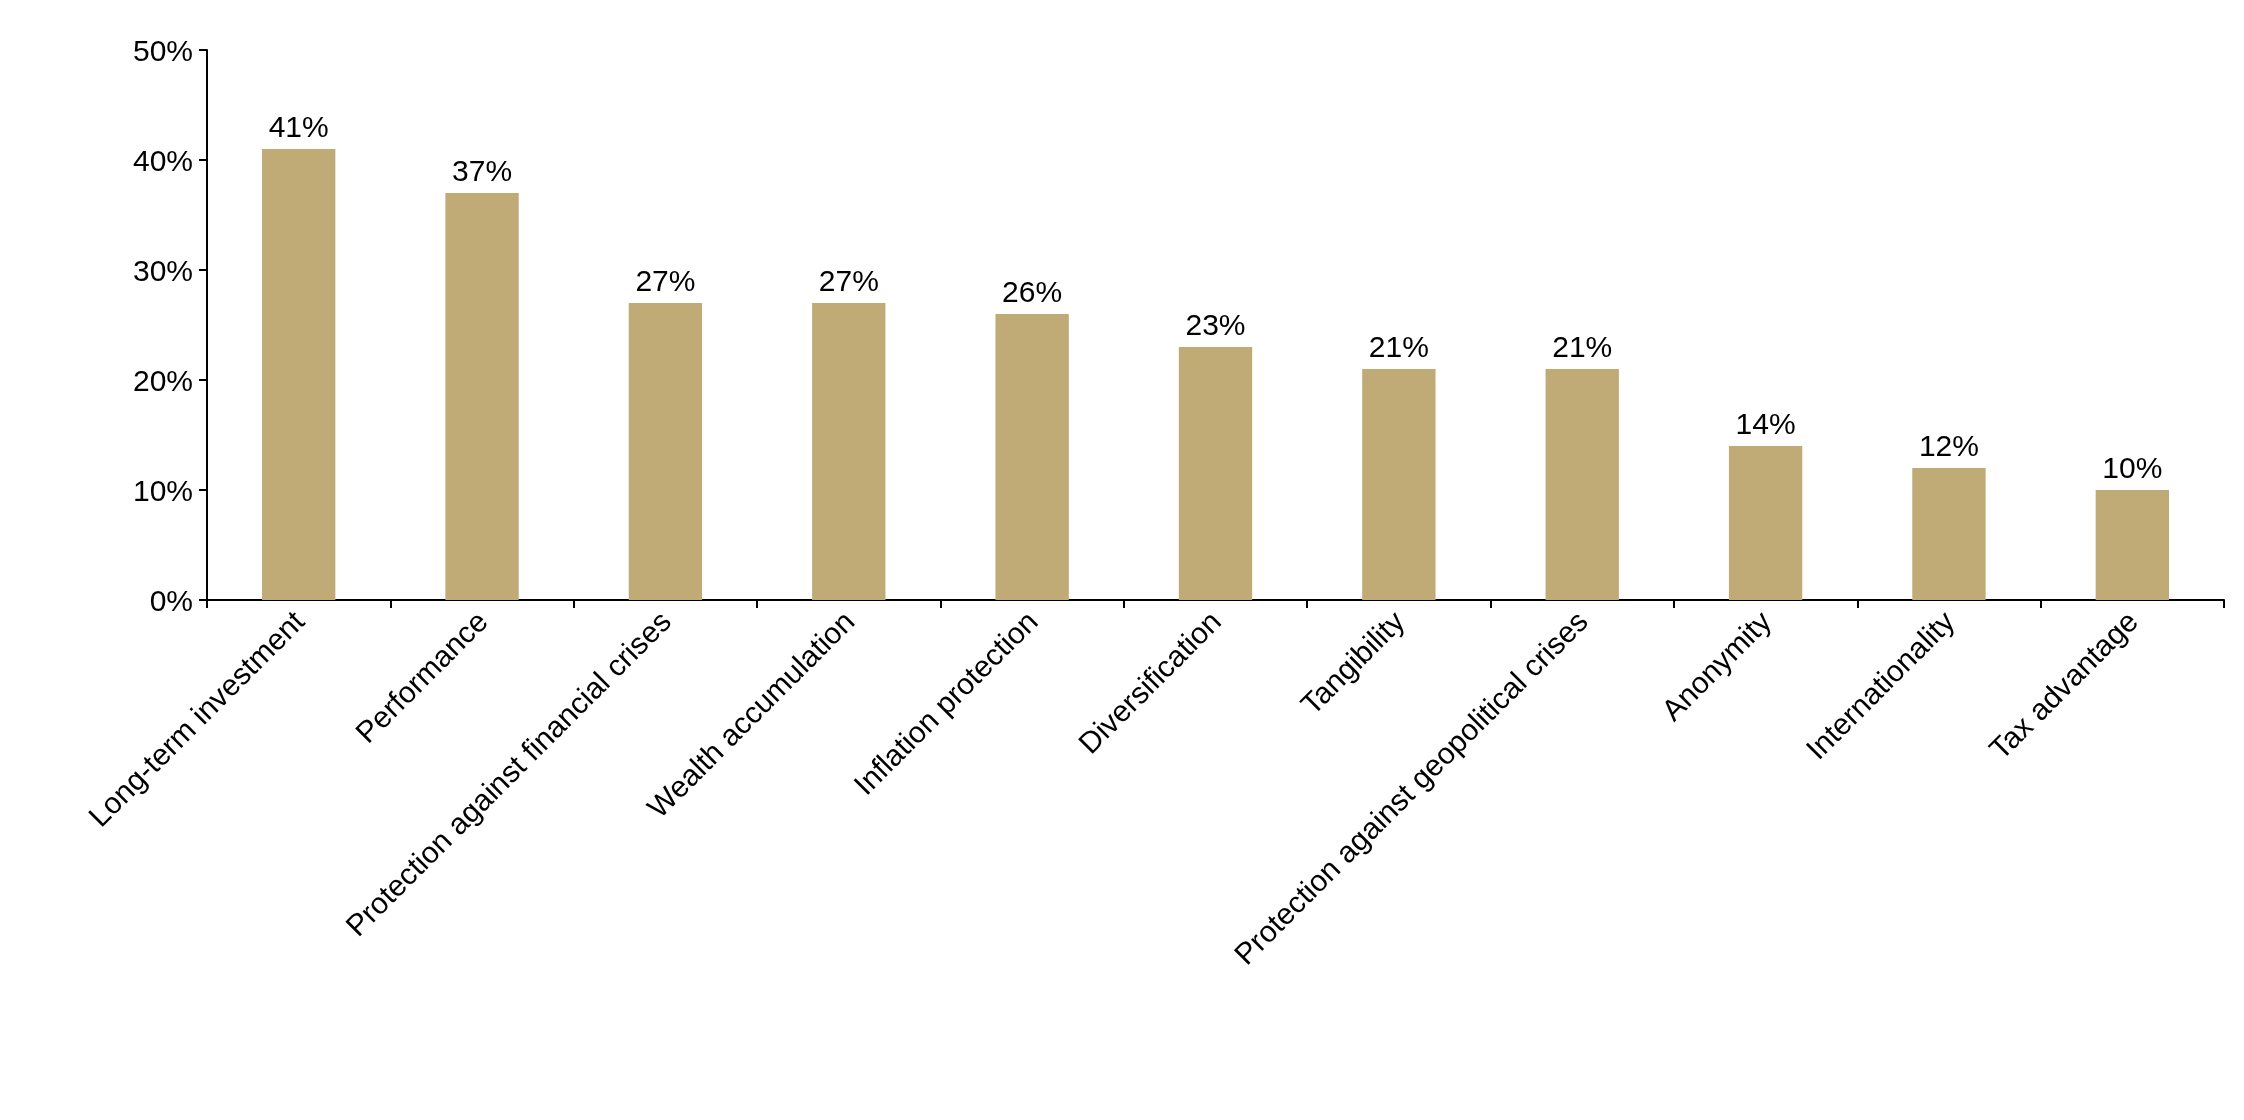  What do you see at coordinates (1215, 324) in the screenshot?
I see `data-label: 23%` at bounding box center [1215, 324].